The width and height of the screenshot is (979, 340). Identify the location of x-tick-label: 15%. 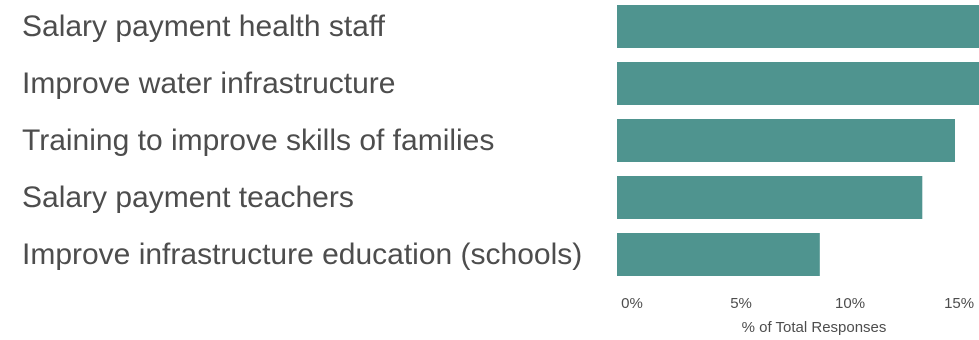
(959, 303).